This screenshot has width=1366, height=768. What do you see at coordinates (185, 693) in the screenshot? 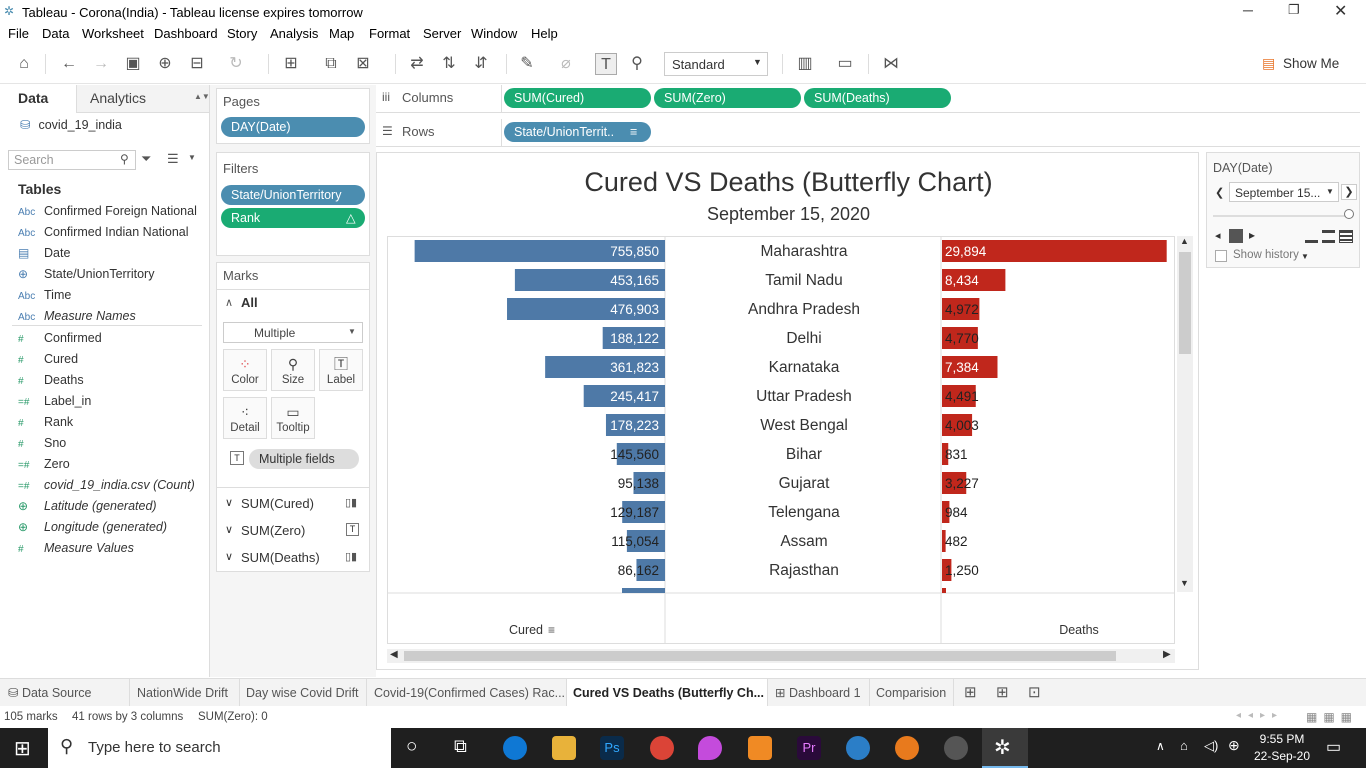
I see `tab-nationwide-drift: NationWide Drift` at bounding box center [185, 693].